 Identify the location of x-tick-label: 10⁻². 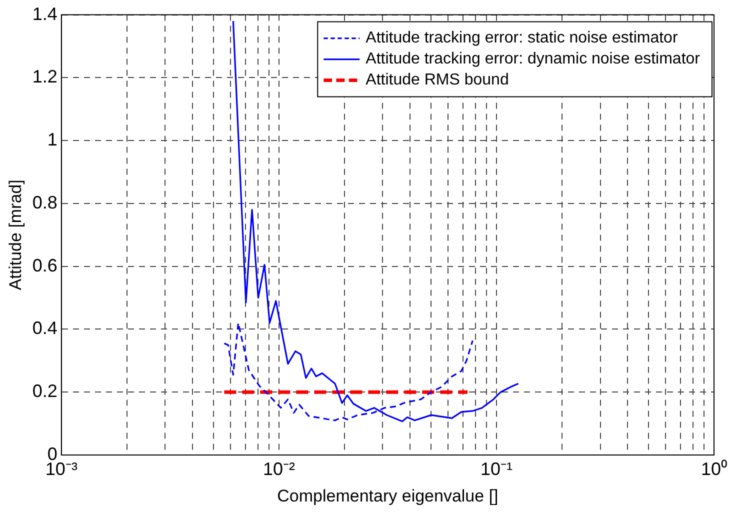
(278, 468).